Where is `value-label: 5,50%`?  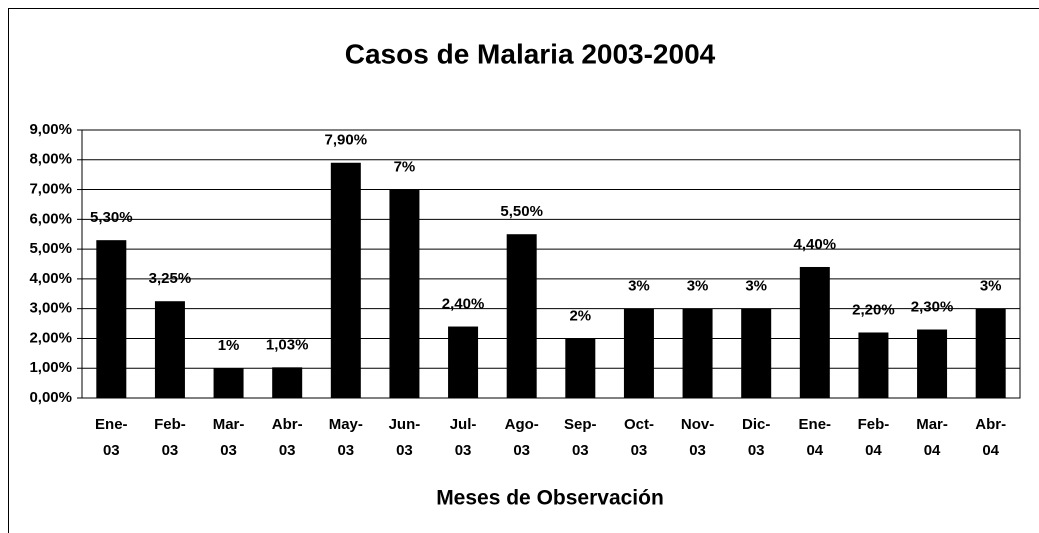 value-label: 5,50% is located at coordinates (521, 211).